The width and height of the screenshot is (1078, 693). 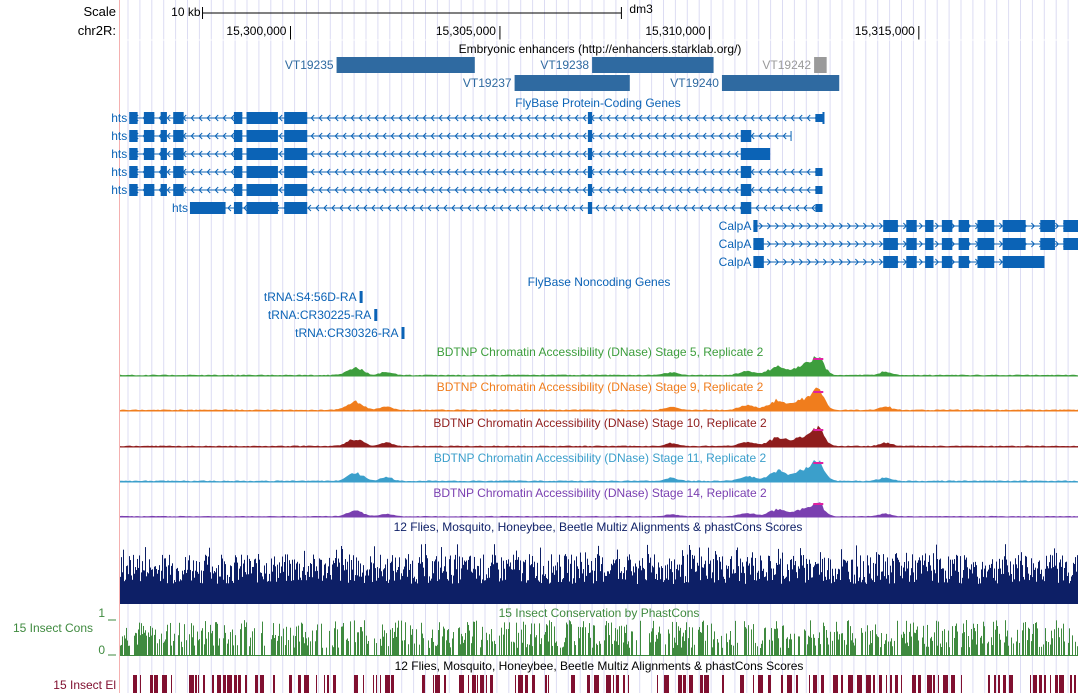 I want to click on noncoding-gene-label: tRNA:CR30225-RA, so click(x=319, y=315).